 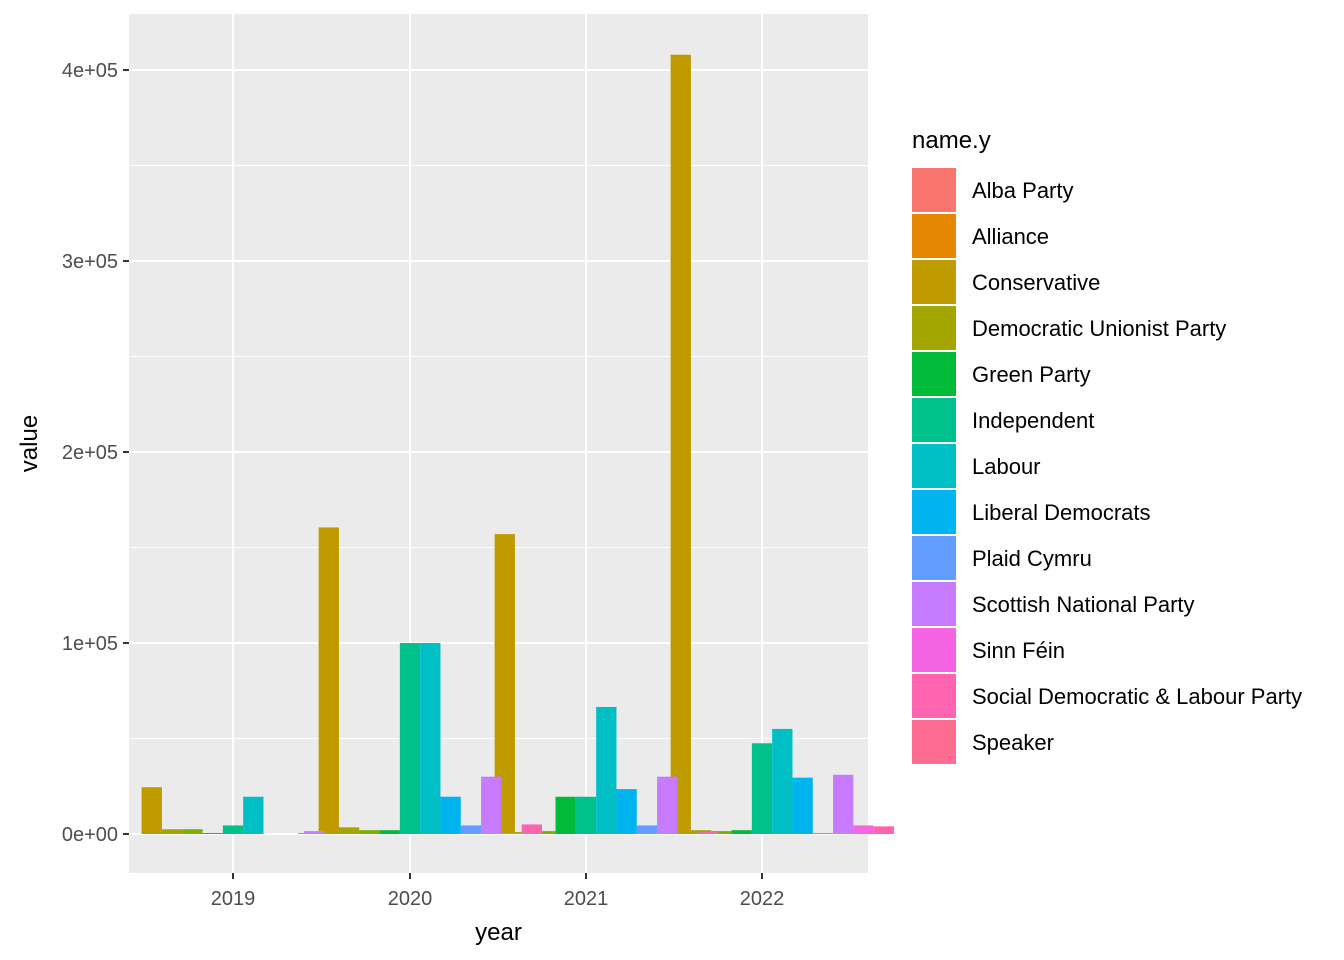 What do you see at coordinates (1099, 328) in the screenshot?
I see `legend-label: Democratic Unionist Party` at bounding box center [1099, 328].